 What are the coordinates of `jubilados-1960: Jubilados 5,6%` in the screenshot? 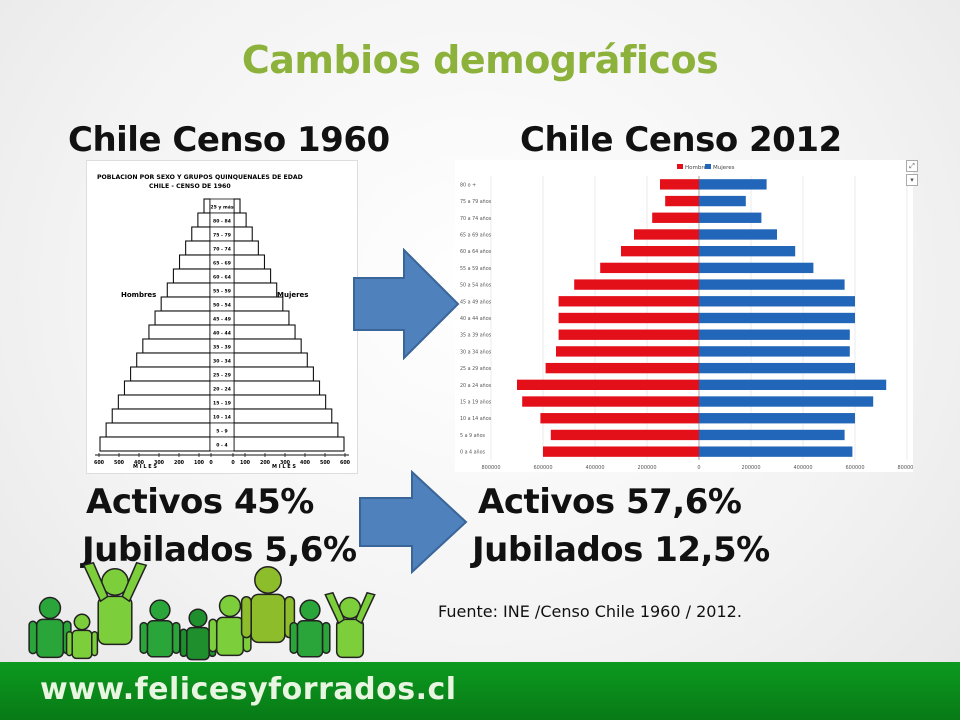 It's located at (219, 550).